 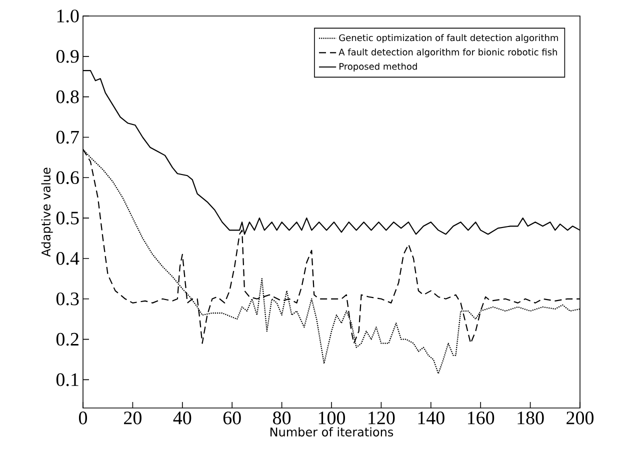 I want to click on legend-label: A fault detection algorithm for bionic robotic fish, so click(x=447, y=53).